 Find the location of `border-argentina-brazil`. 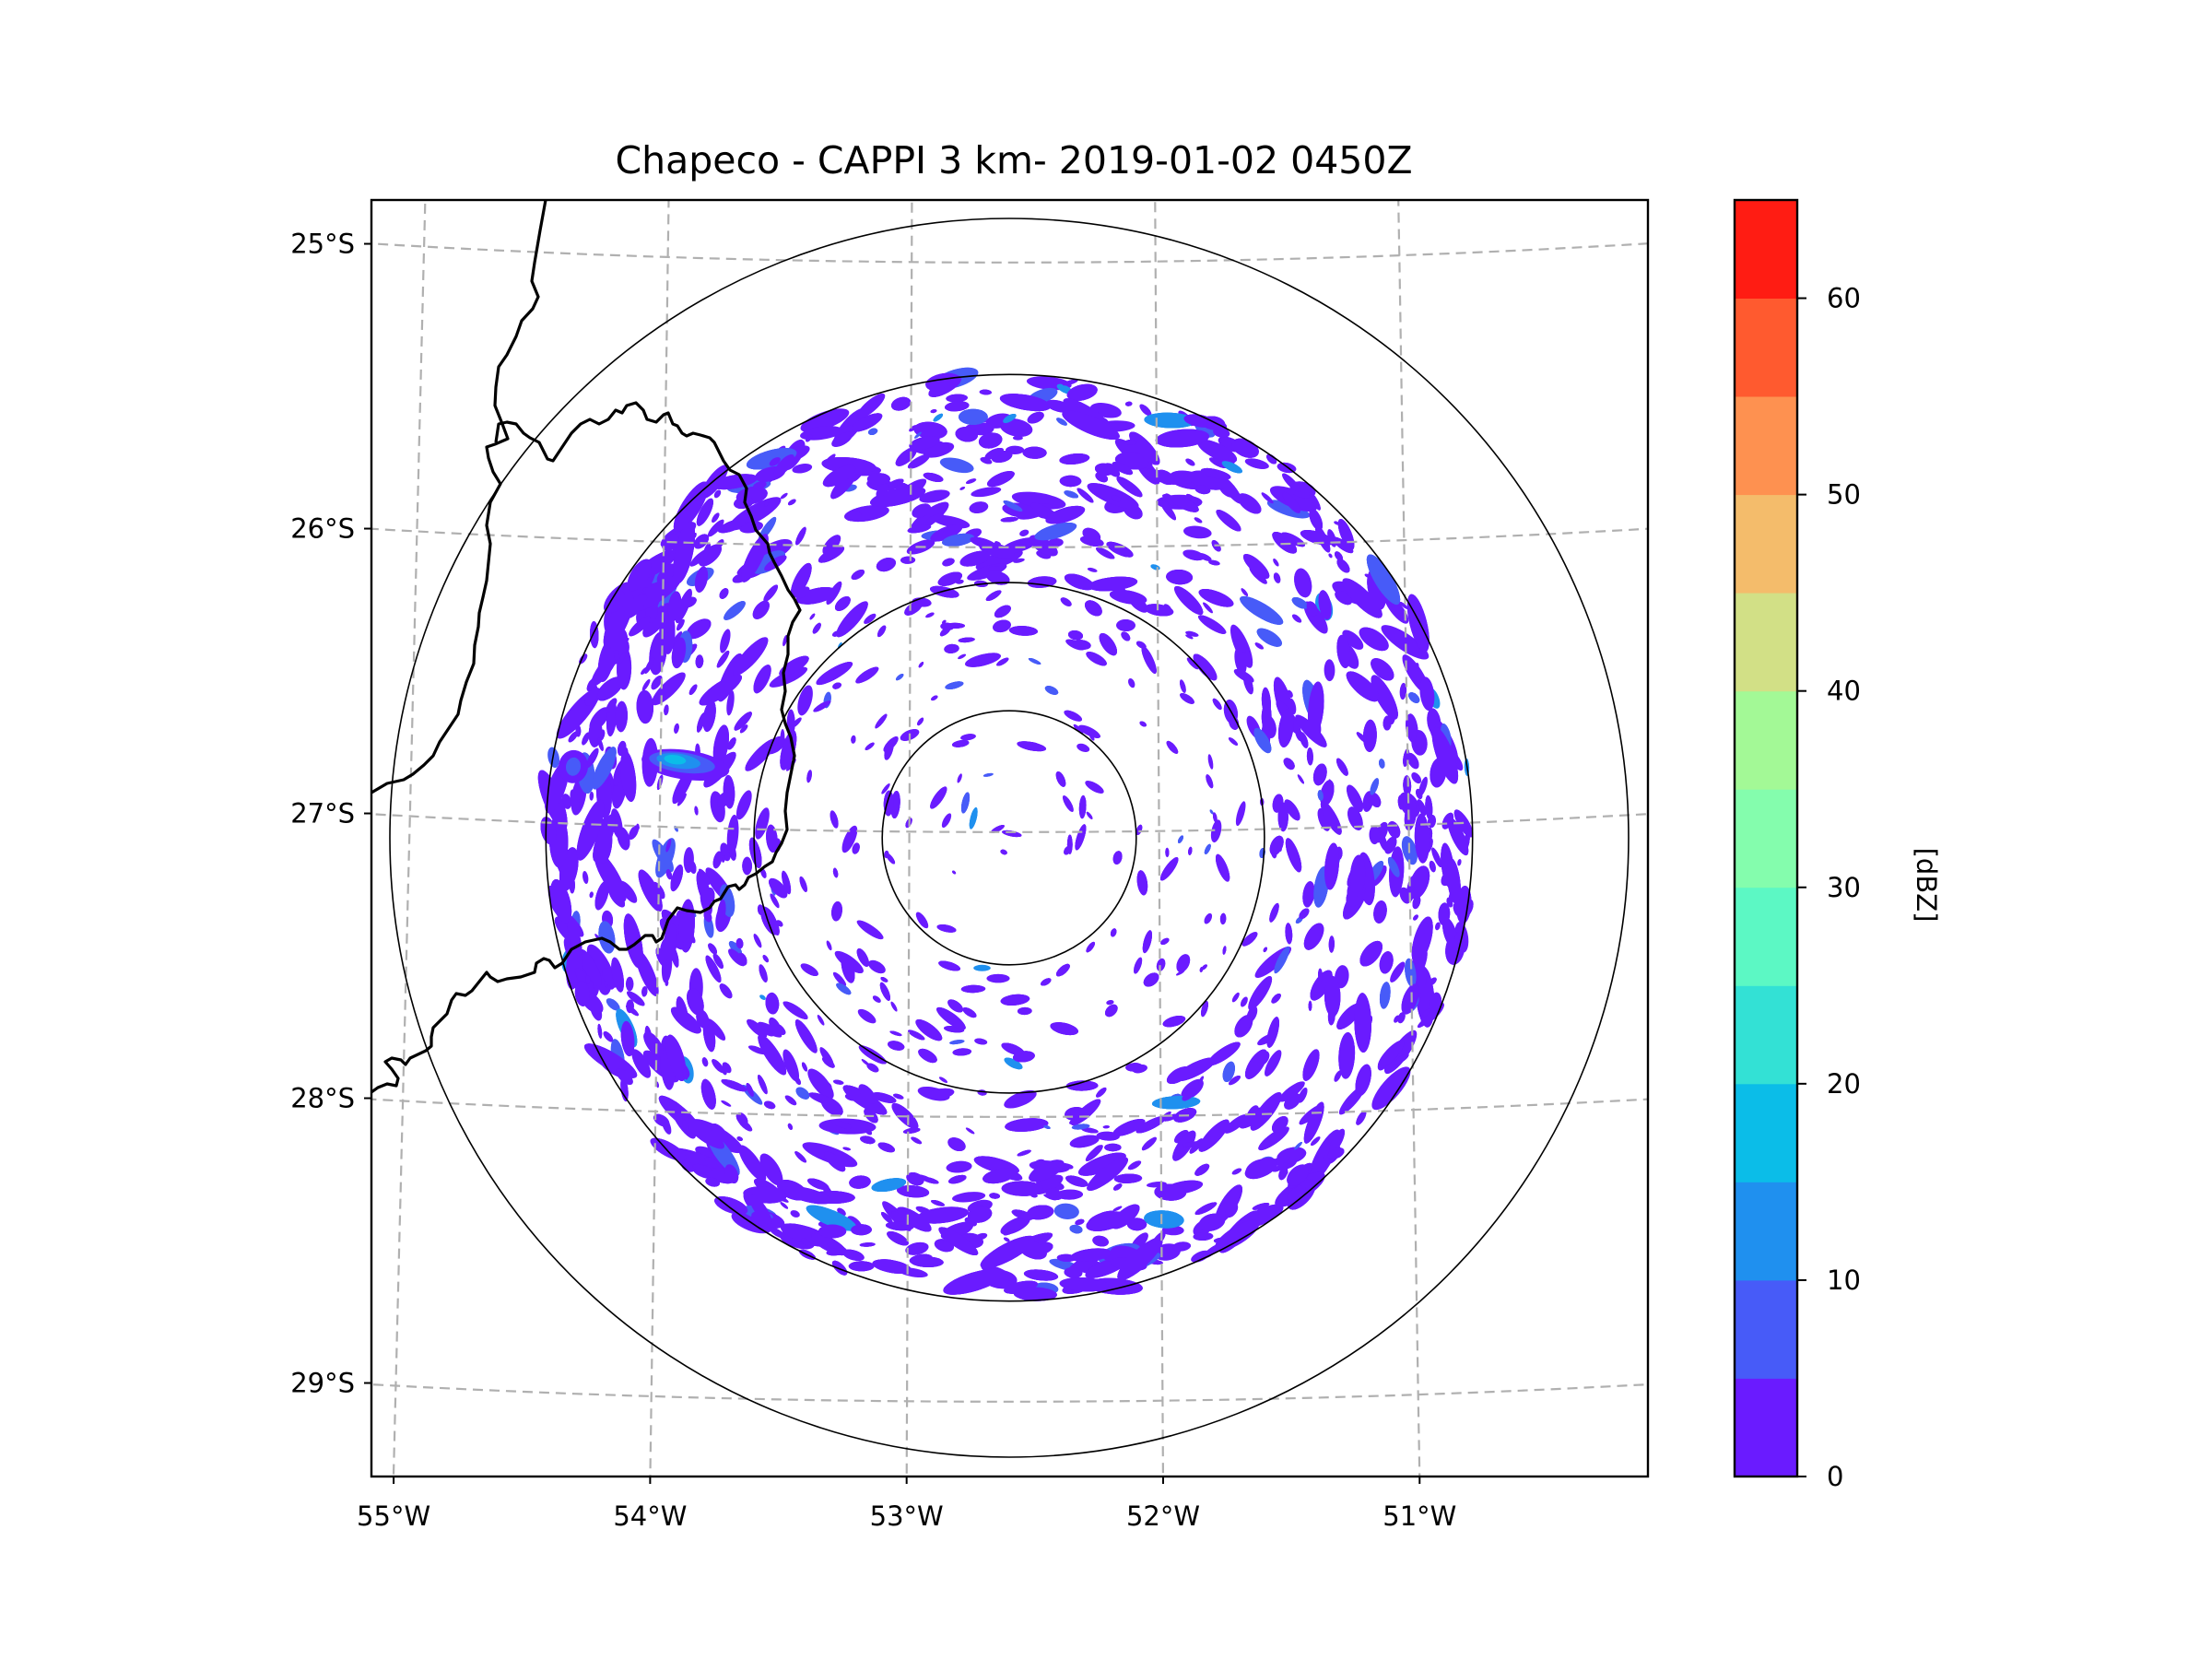

border-argentina-brazil is located at coordinates (586, 747).